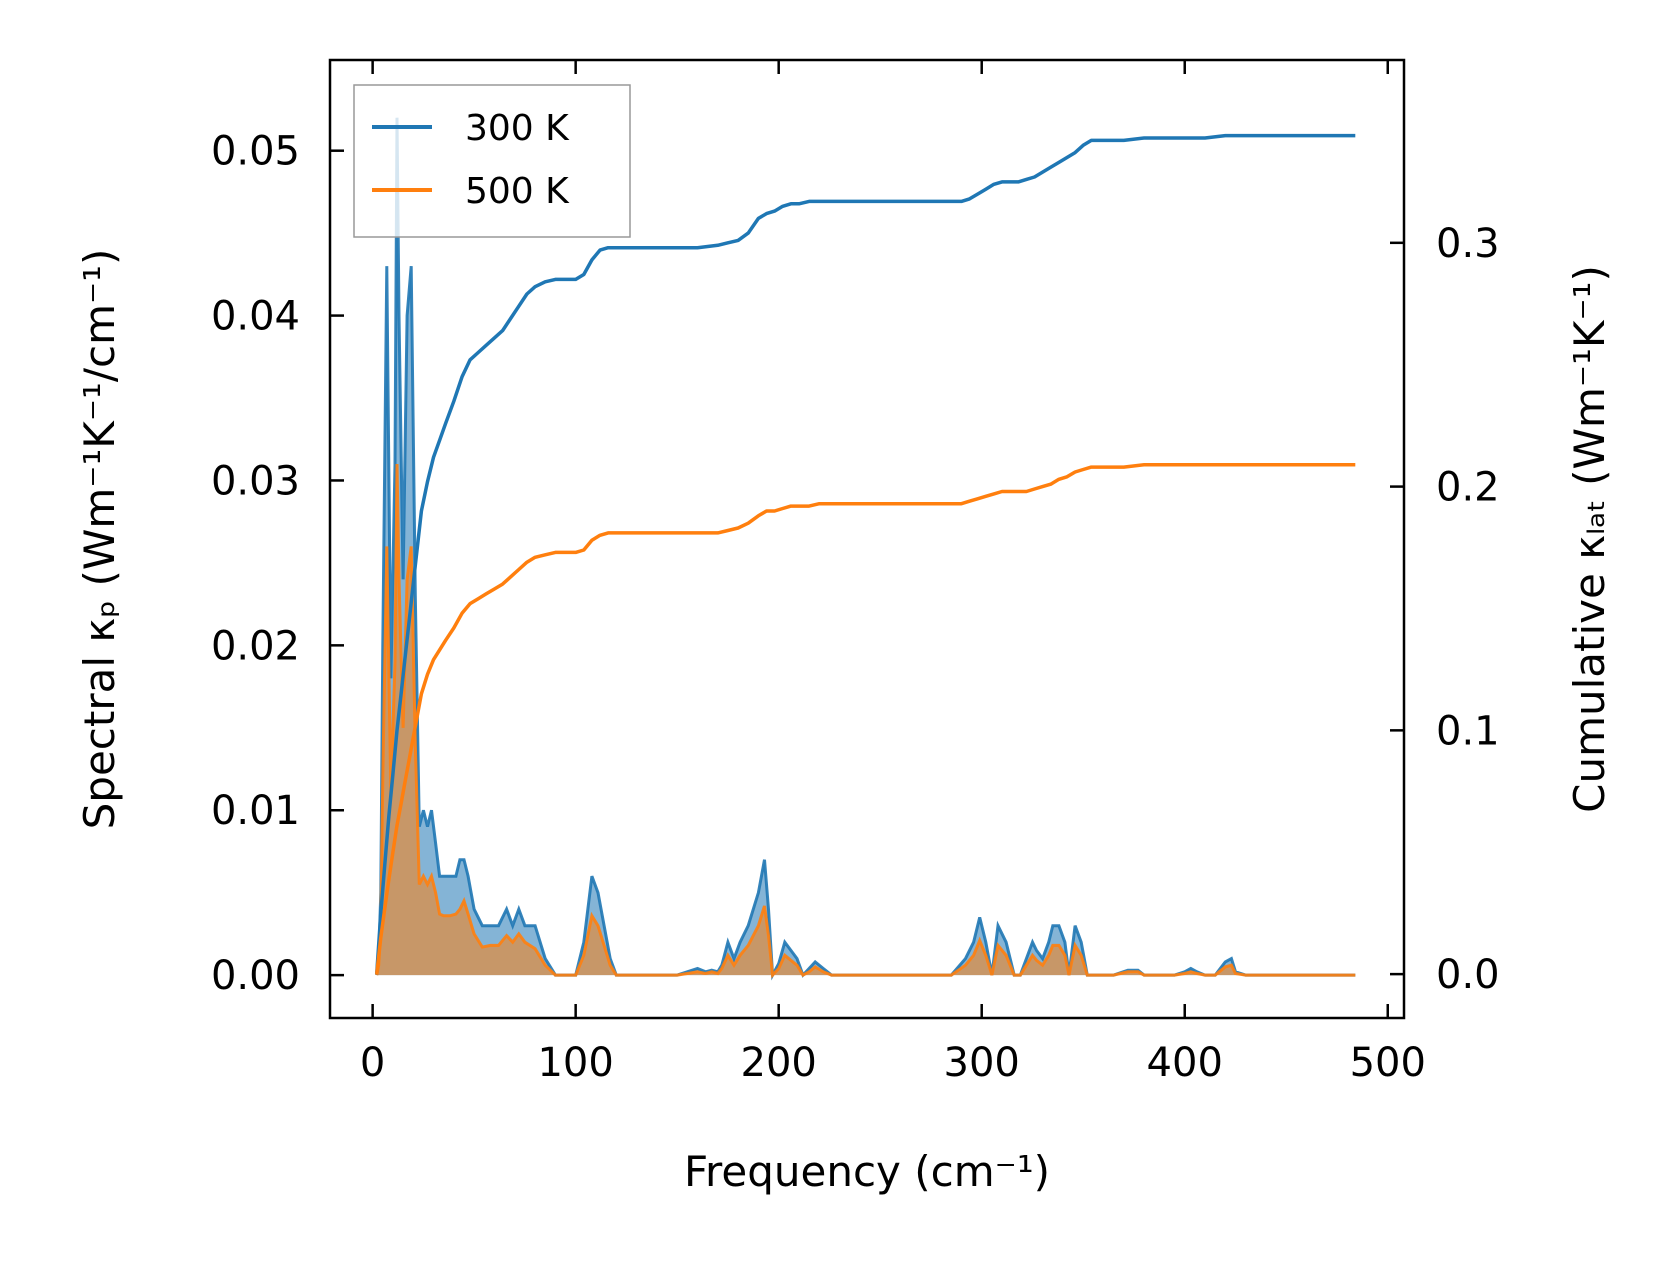 This screenshot has width=1679, height=1264. What do you see at coordinates (1468, 975) in the screenshot?
I see `right-y-tick-label: 0.0` at bounding box center [1468, 975].